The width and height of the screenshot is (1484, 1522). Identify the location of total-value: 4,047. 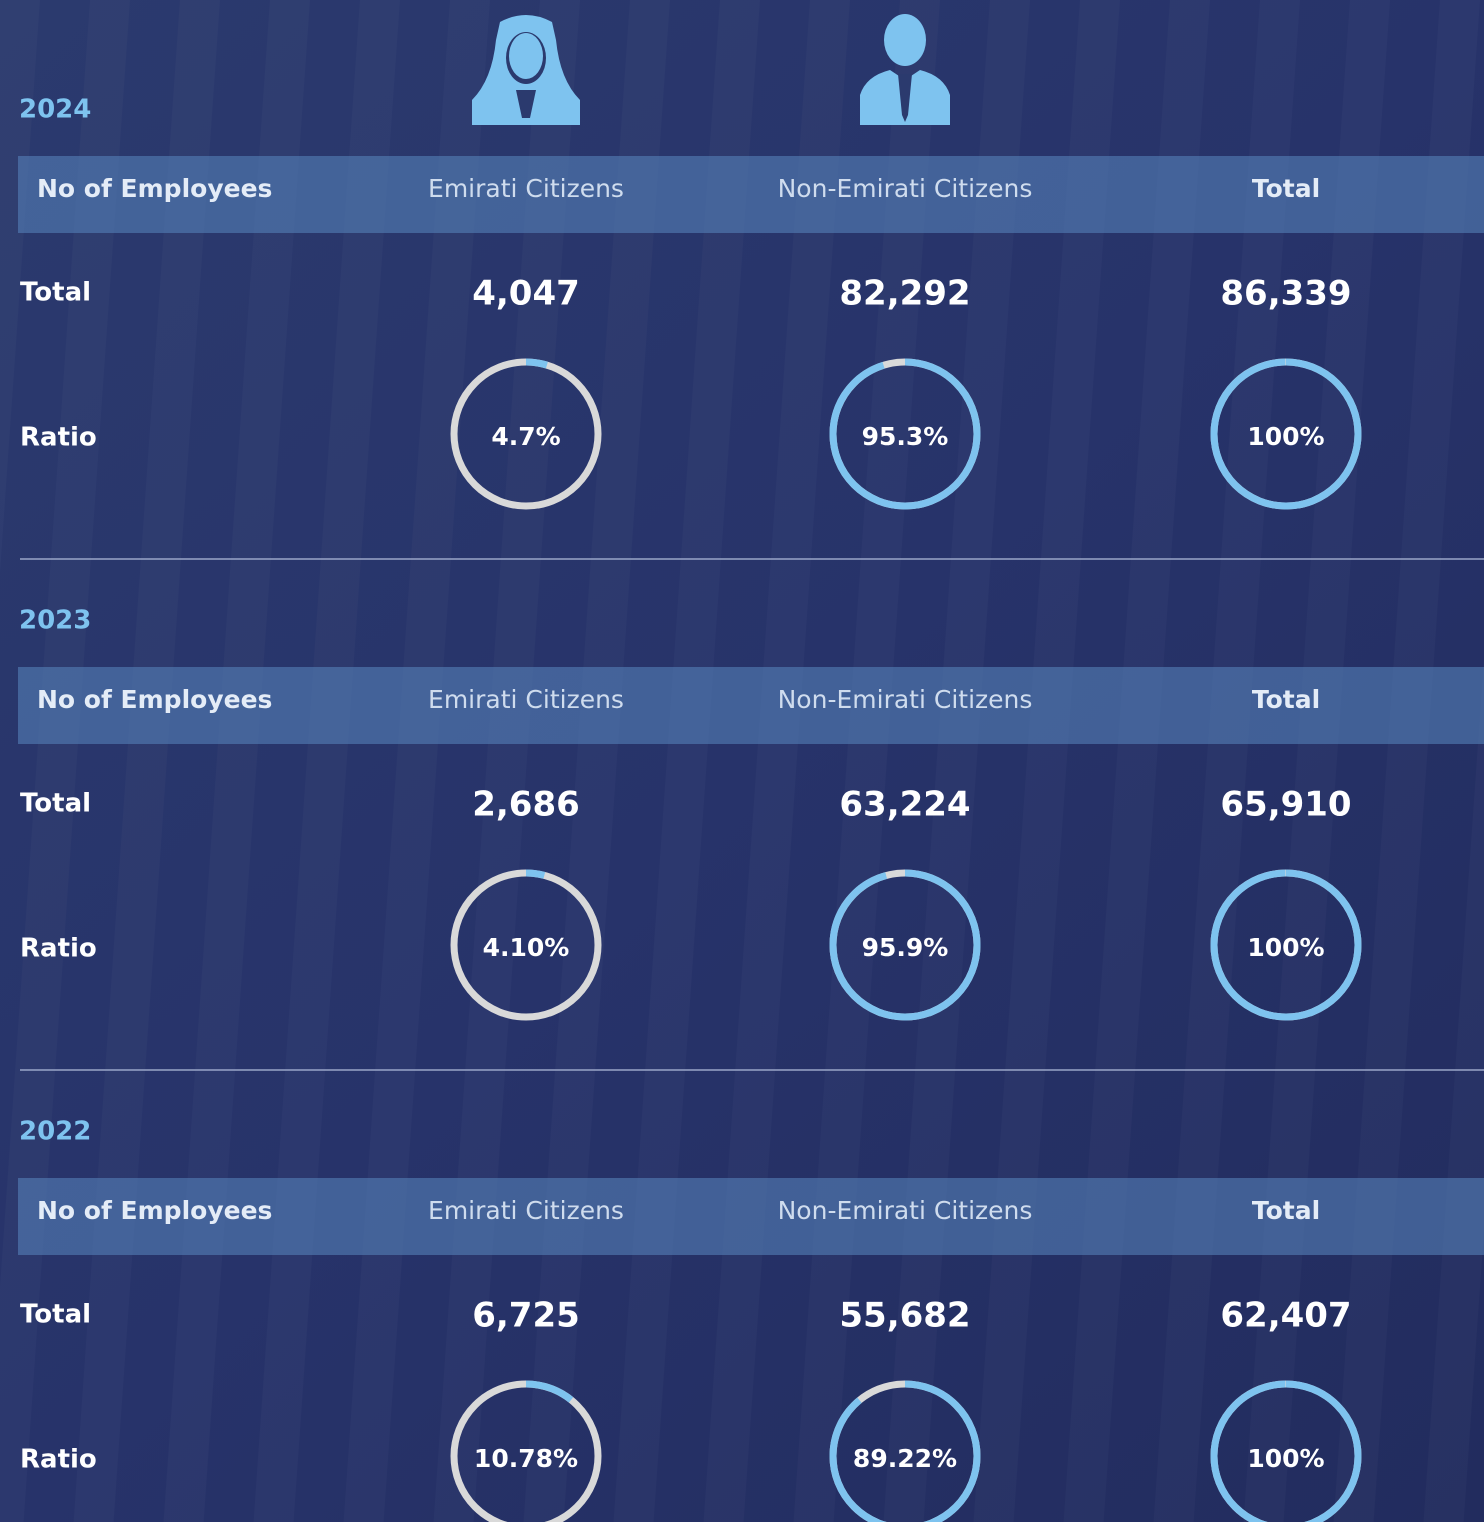
(526, 294).